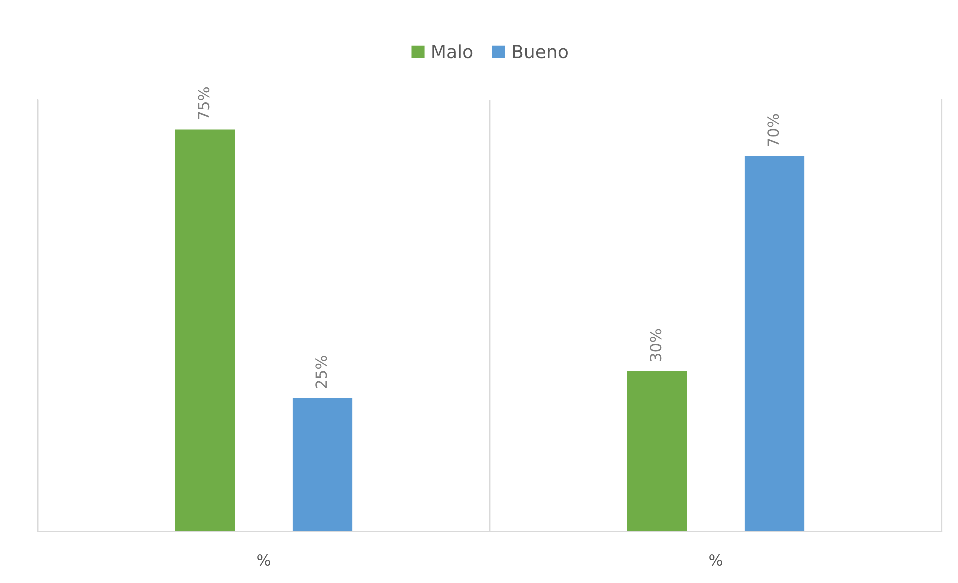  I want to click on legend-label: Bueno, so click(540, 52).